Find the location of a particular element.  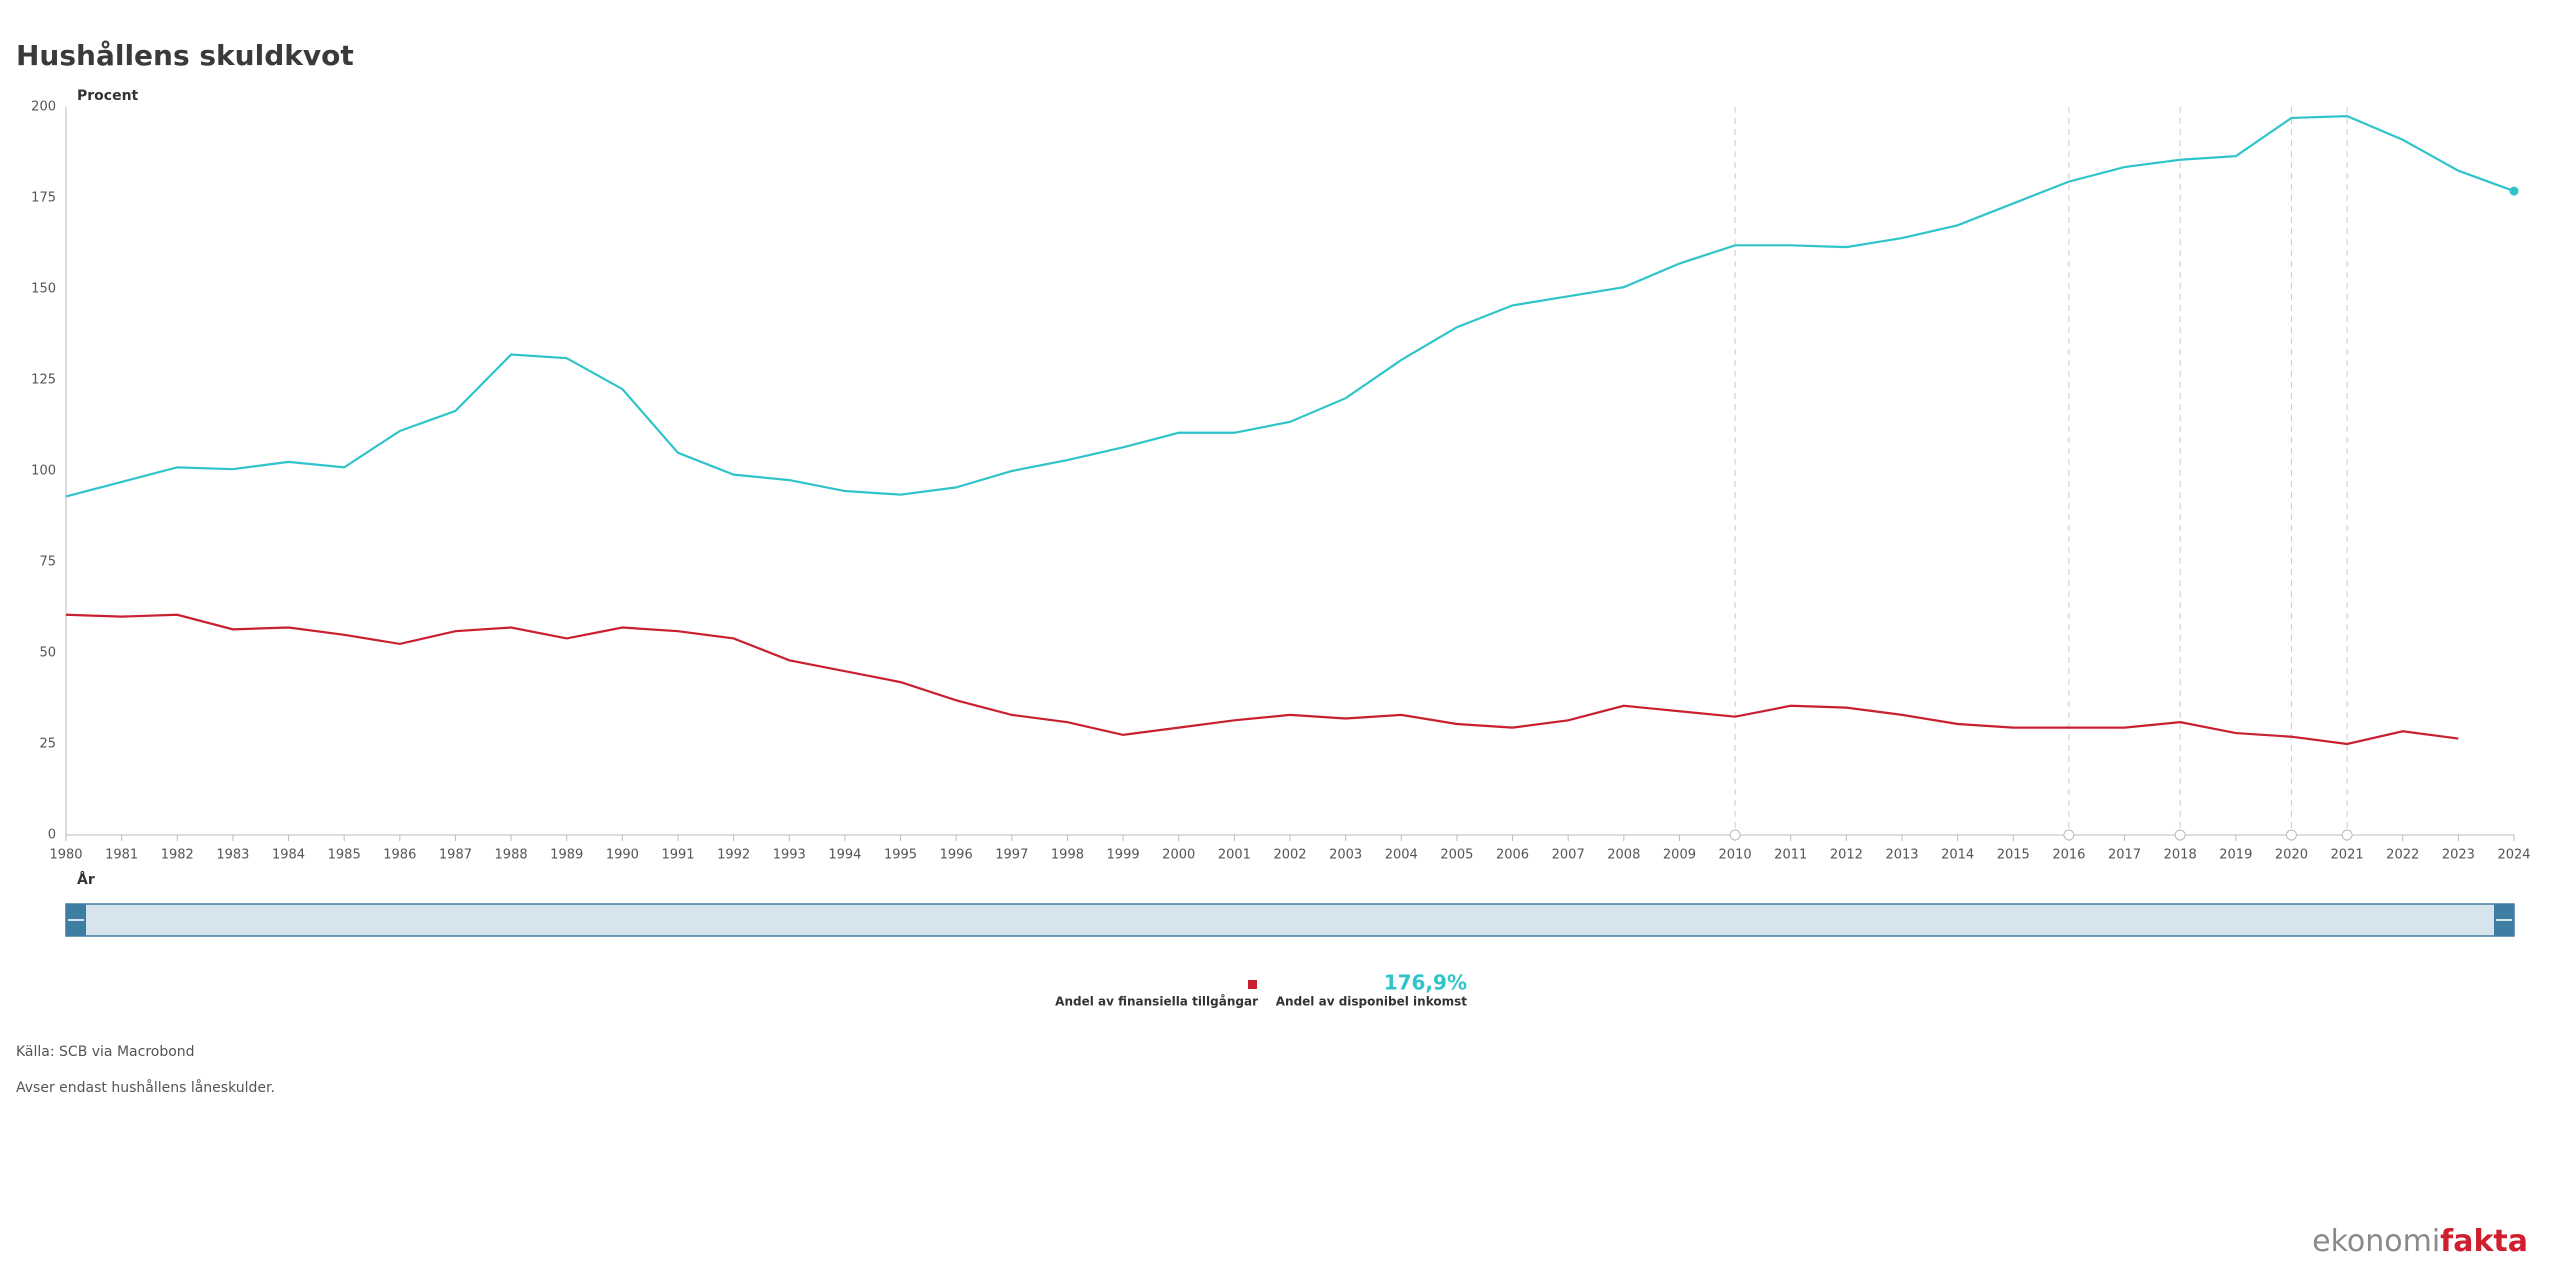

x-tick-label: 2004 is located at coordinates (1401, 855).